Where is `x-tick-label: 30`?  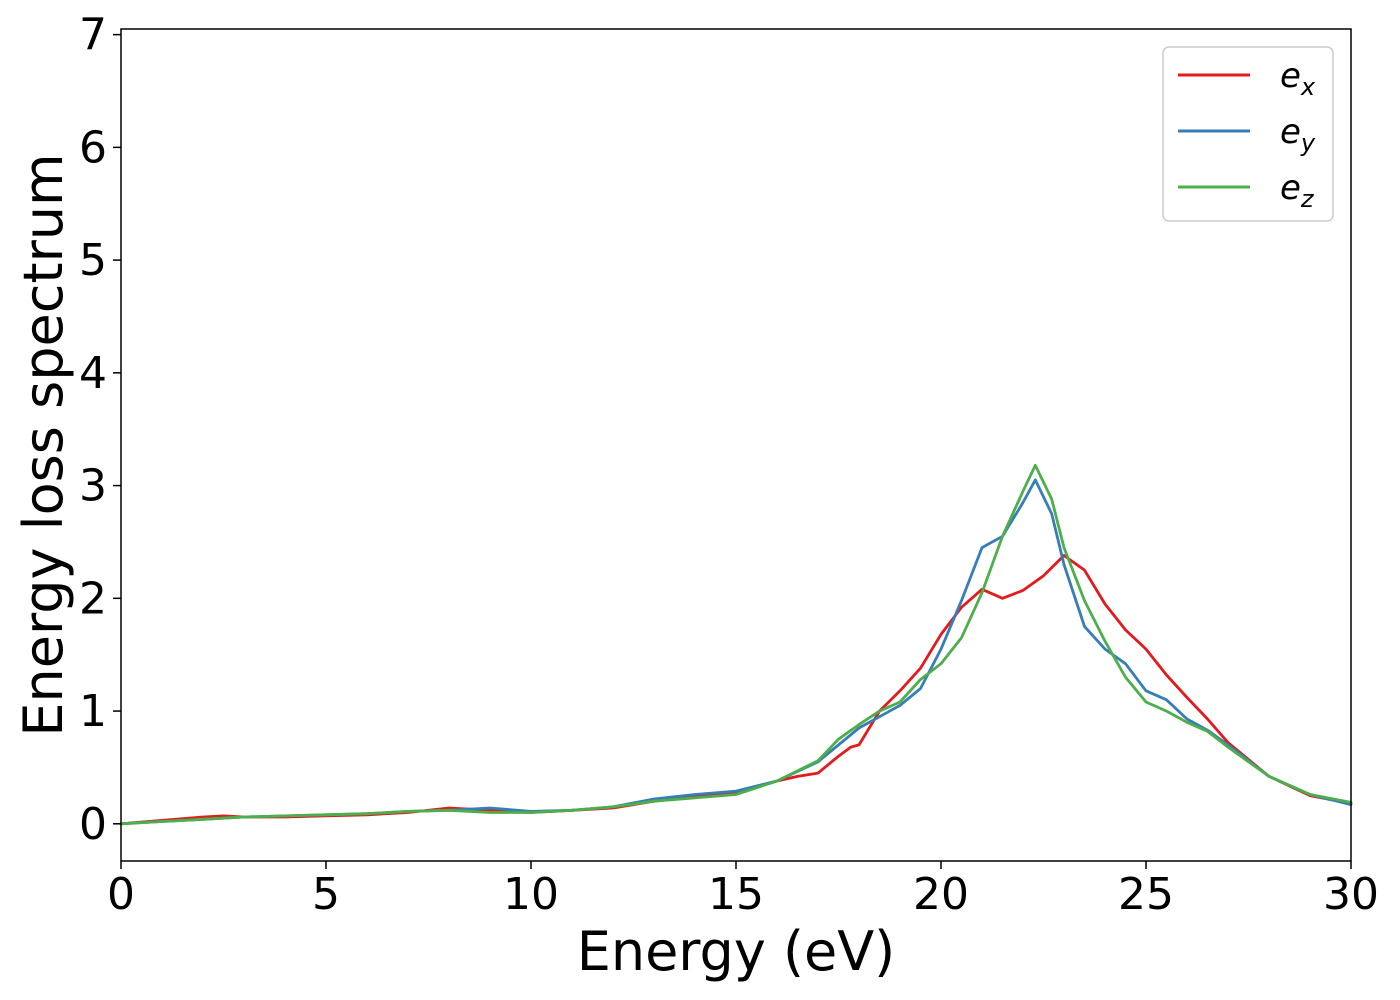
x-tick-label: 30 is located at coordinates (1351, 894).